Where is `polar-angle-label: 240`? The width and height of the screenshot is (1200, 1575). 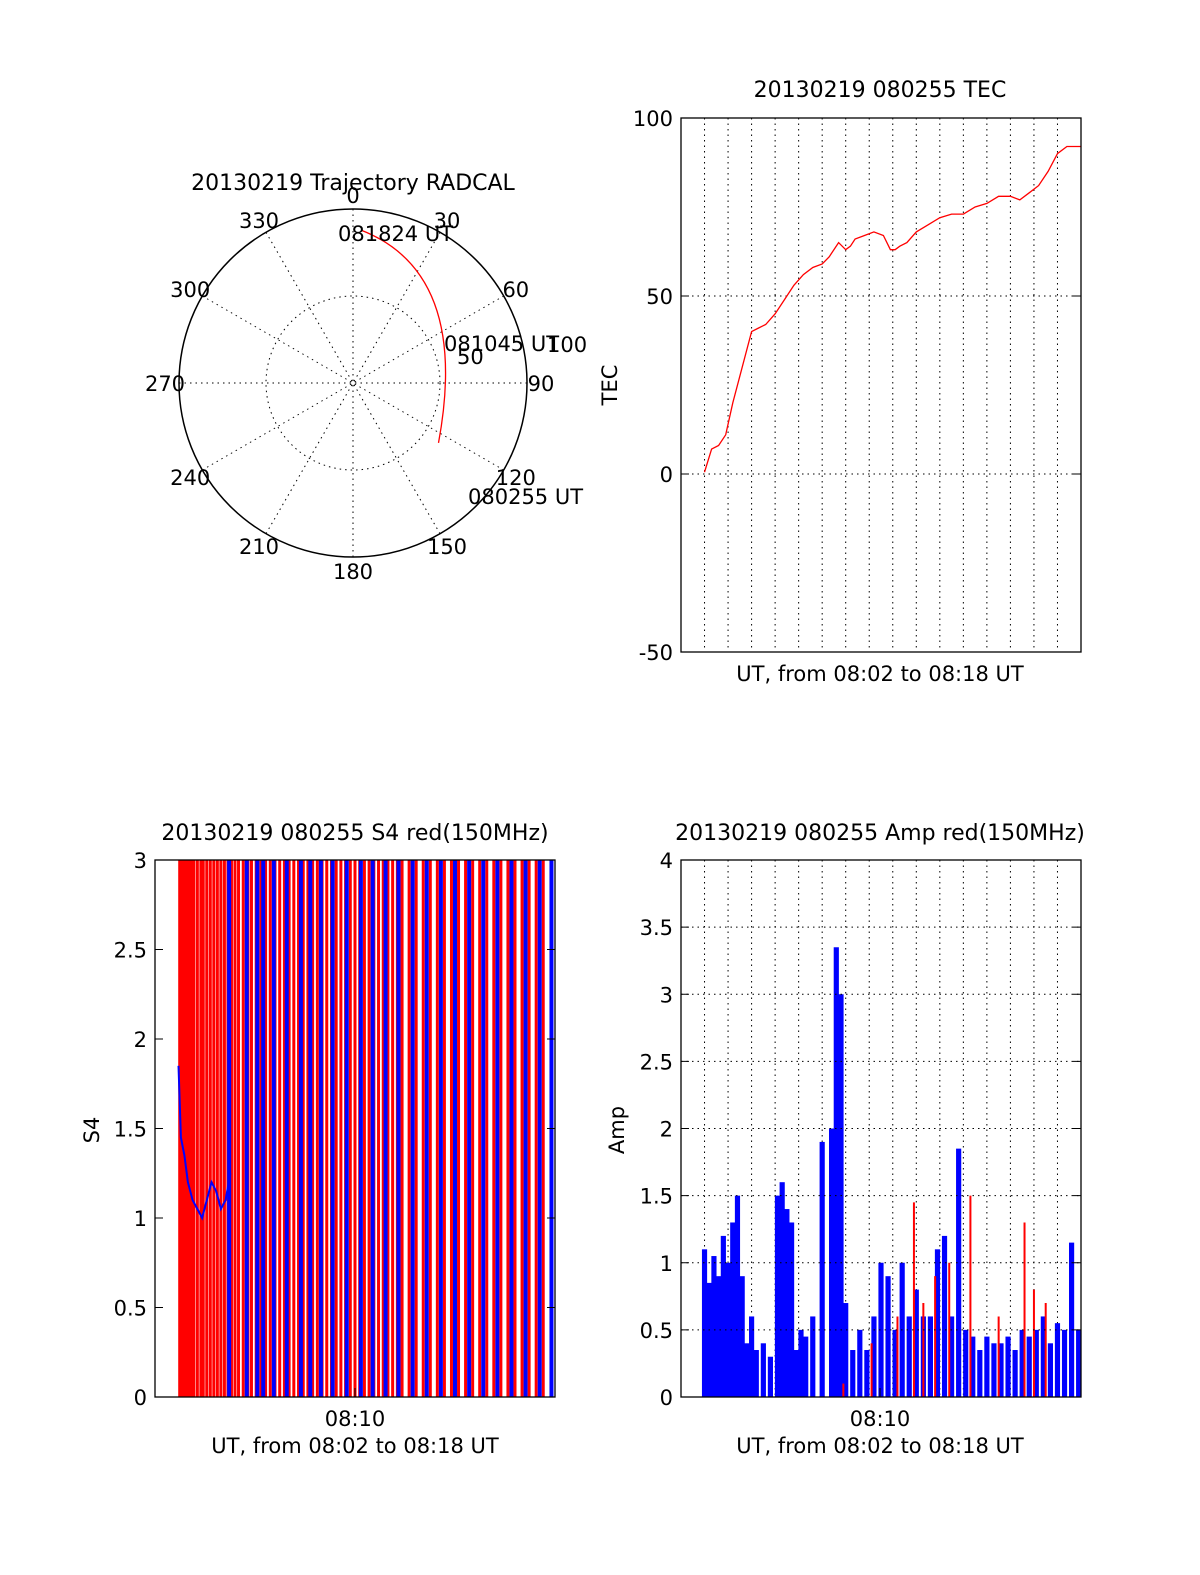 polar-angle-label: 240 is located at coordinates (190, 478).